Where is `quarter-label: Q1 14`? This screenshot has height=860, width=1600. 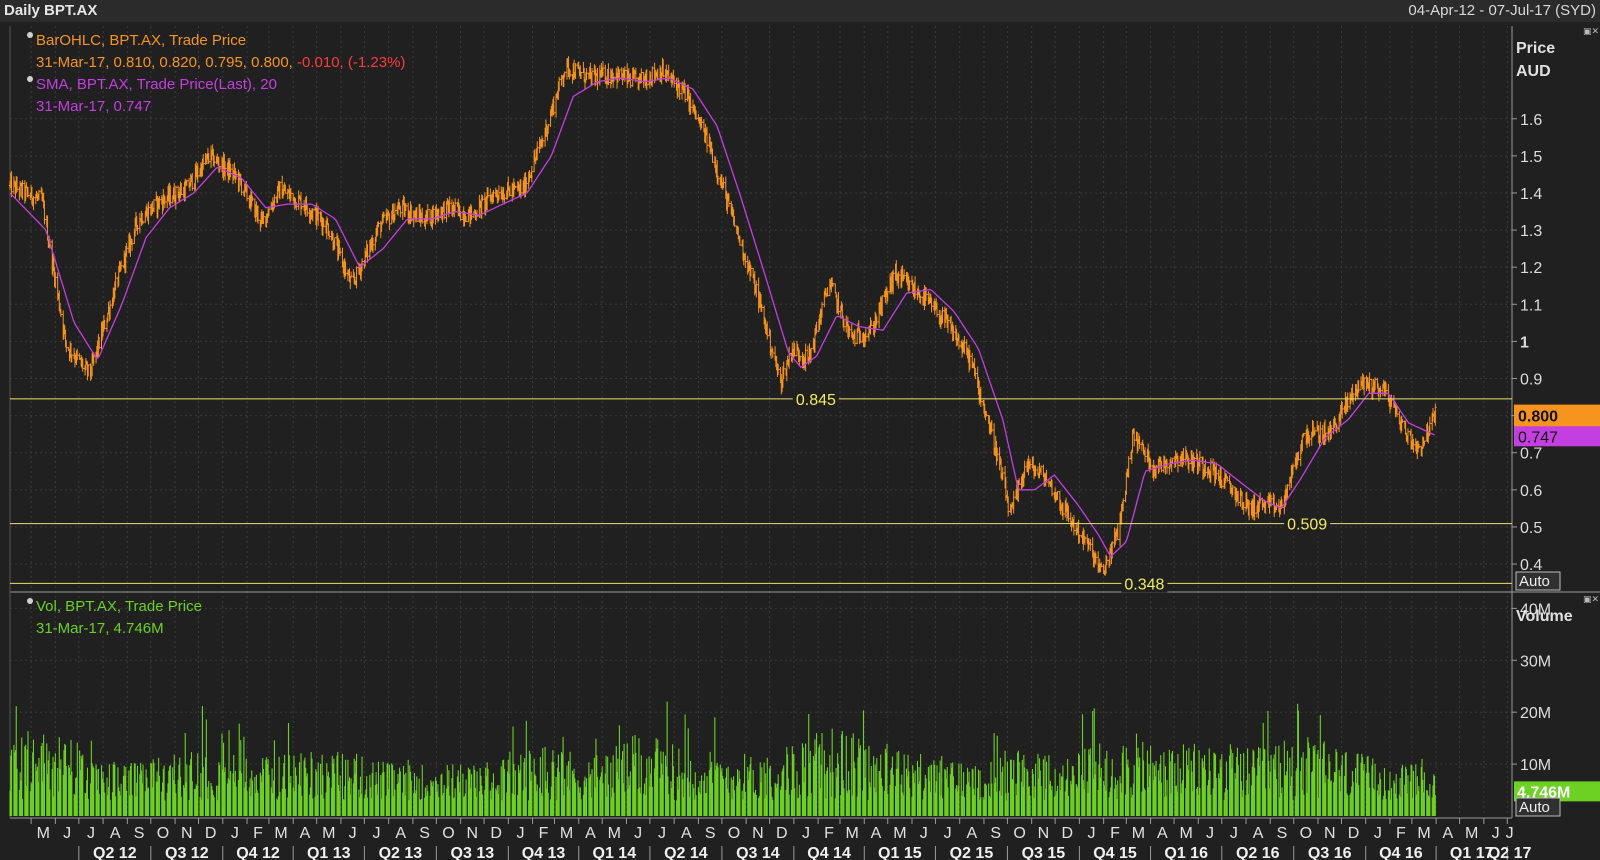 quarter-label: Q1 14 is located at coordinates (615, 852).